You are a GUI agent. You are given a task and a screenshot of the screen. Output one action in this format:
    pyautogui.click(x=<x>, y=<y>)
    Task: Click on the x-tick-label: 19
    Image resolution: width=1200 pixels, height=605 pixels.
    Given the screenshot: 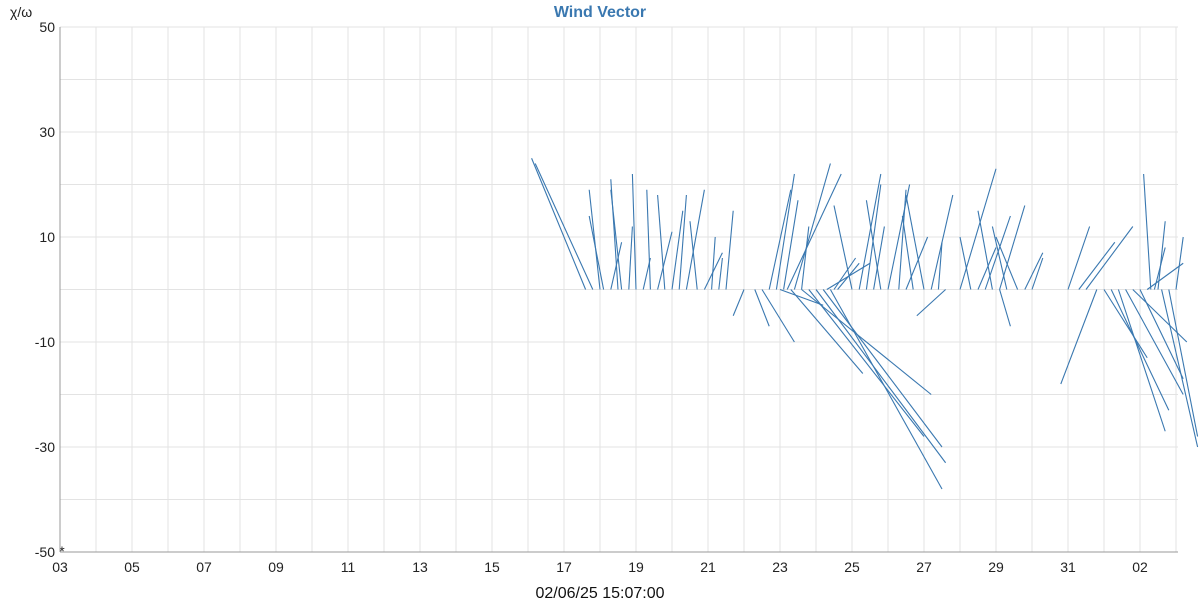 What is the action you would take?
    pyautogui.click(x=636, y=567)
    